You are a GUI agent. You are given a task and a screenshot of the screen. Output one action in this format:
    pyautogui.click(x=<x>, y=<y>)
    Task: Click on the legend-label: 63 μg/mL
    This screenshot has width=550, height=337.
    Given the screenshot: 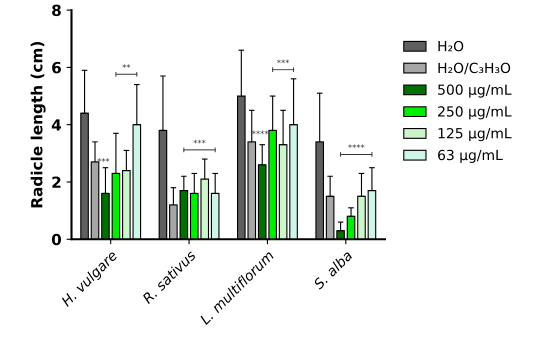 What is the action you would take?
    pyautogui.click(x=470, y=156)
    